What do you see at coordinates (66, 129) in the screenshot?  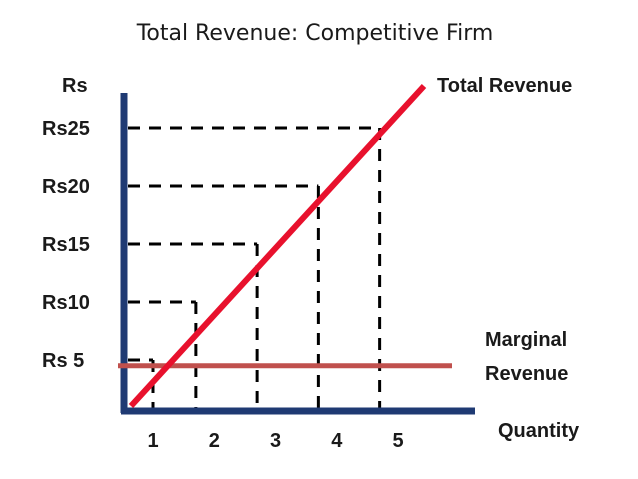 I see `y-tick-label-25: Rs25` at bounding box center [66, 129].